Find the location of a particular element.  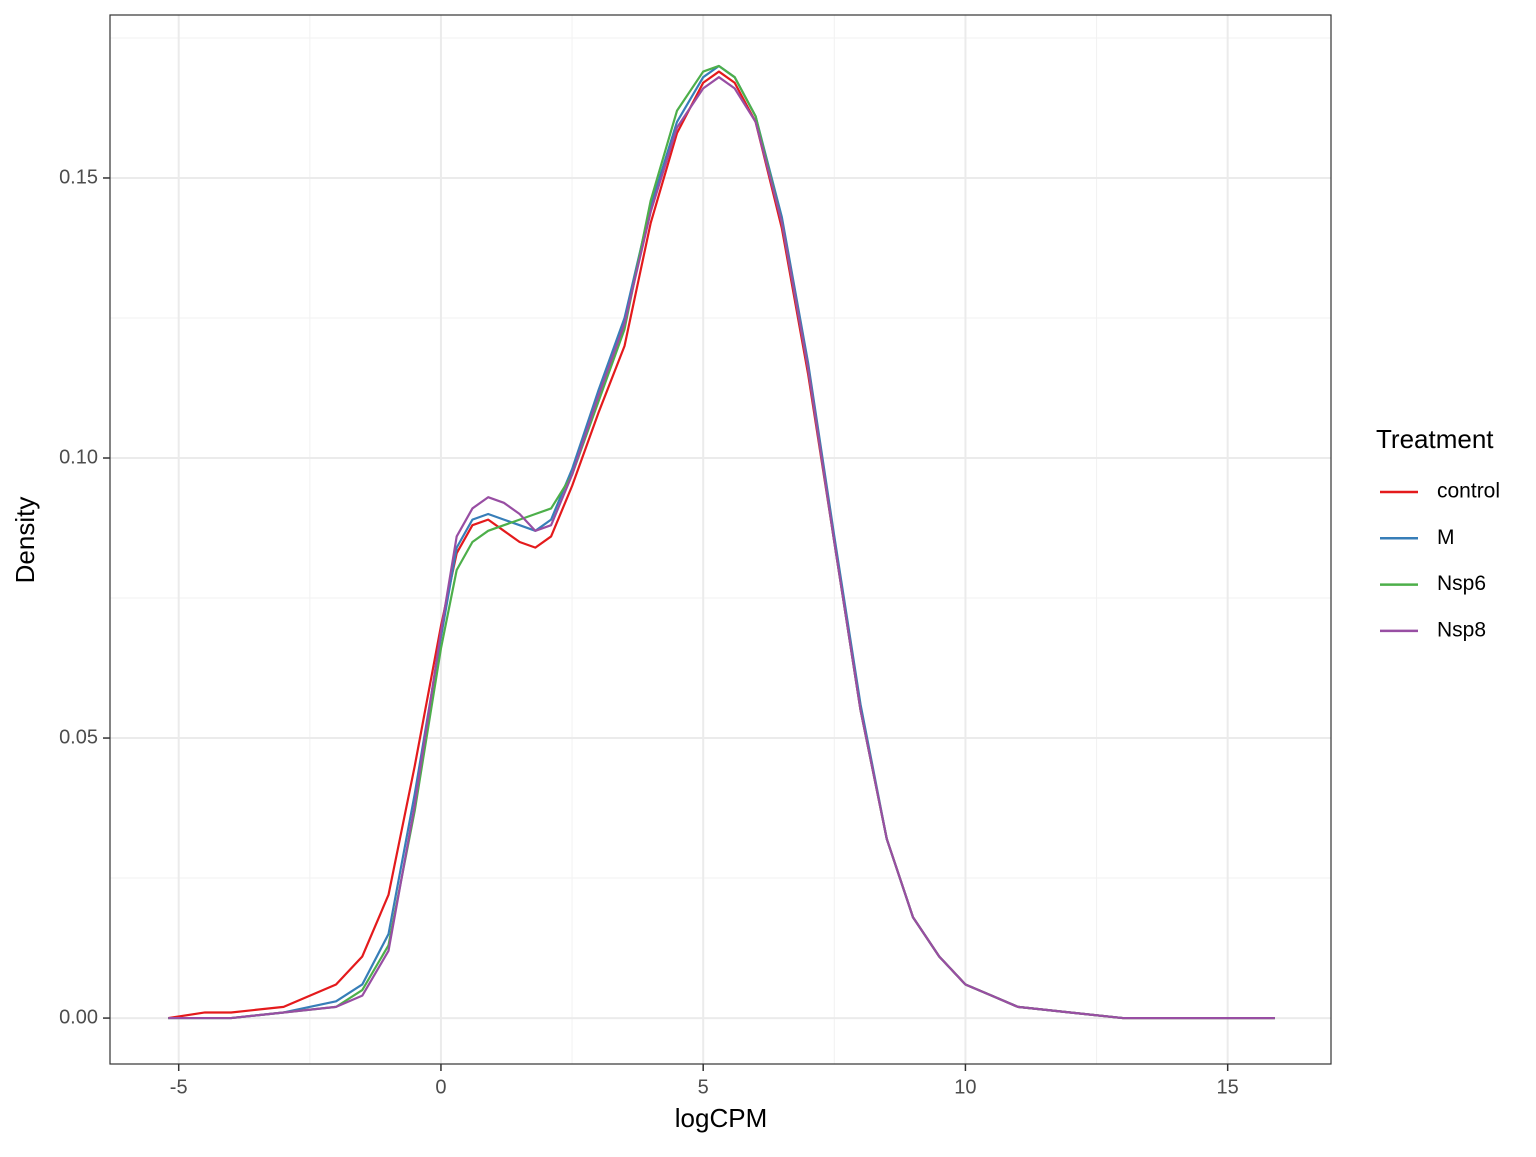

legend-label: Nsp6 is located at coordinates (1461, 583).